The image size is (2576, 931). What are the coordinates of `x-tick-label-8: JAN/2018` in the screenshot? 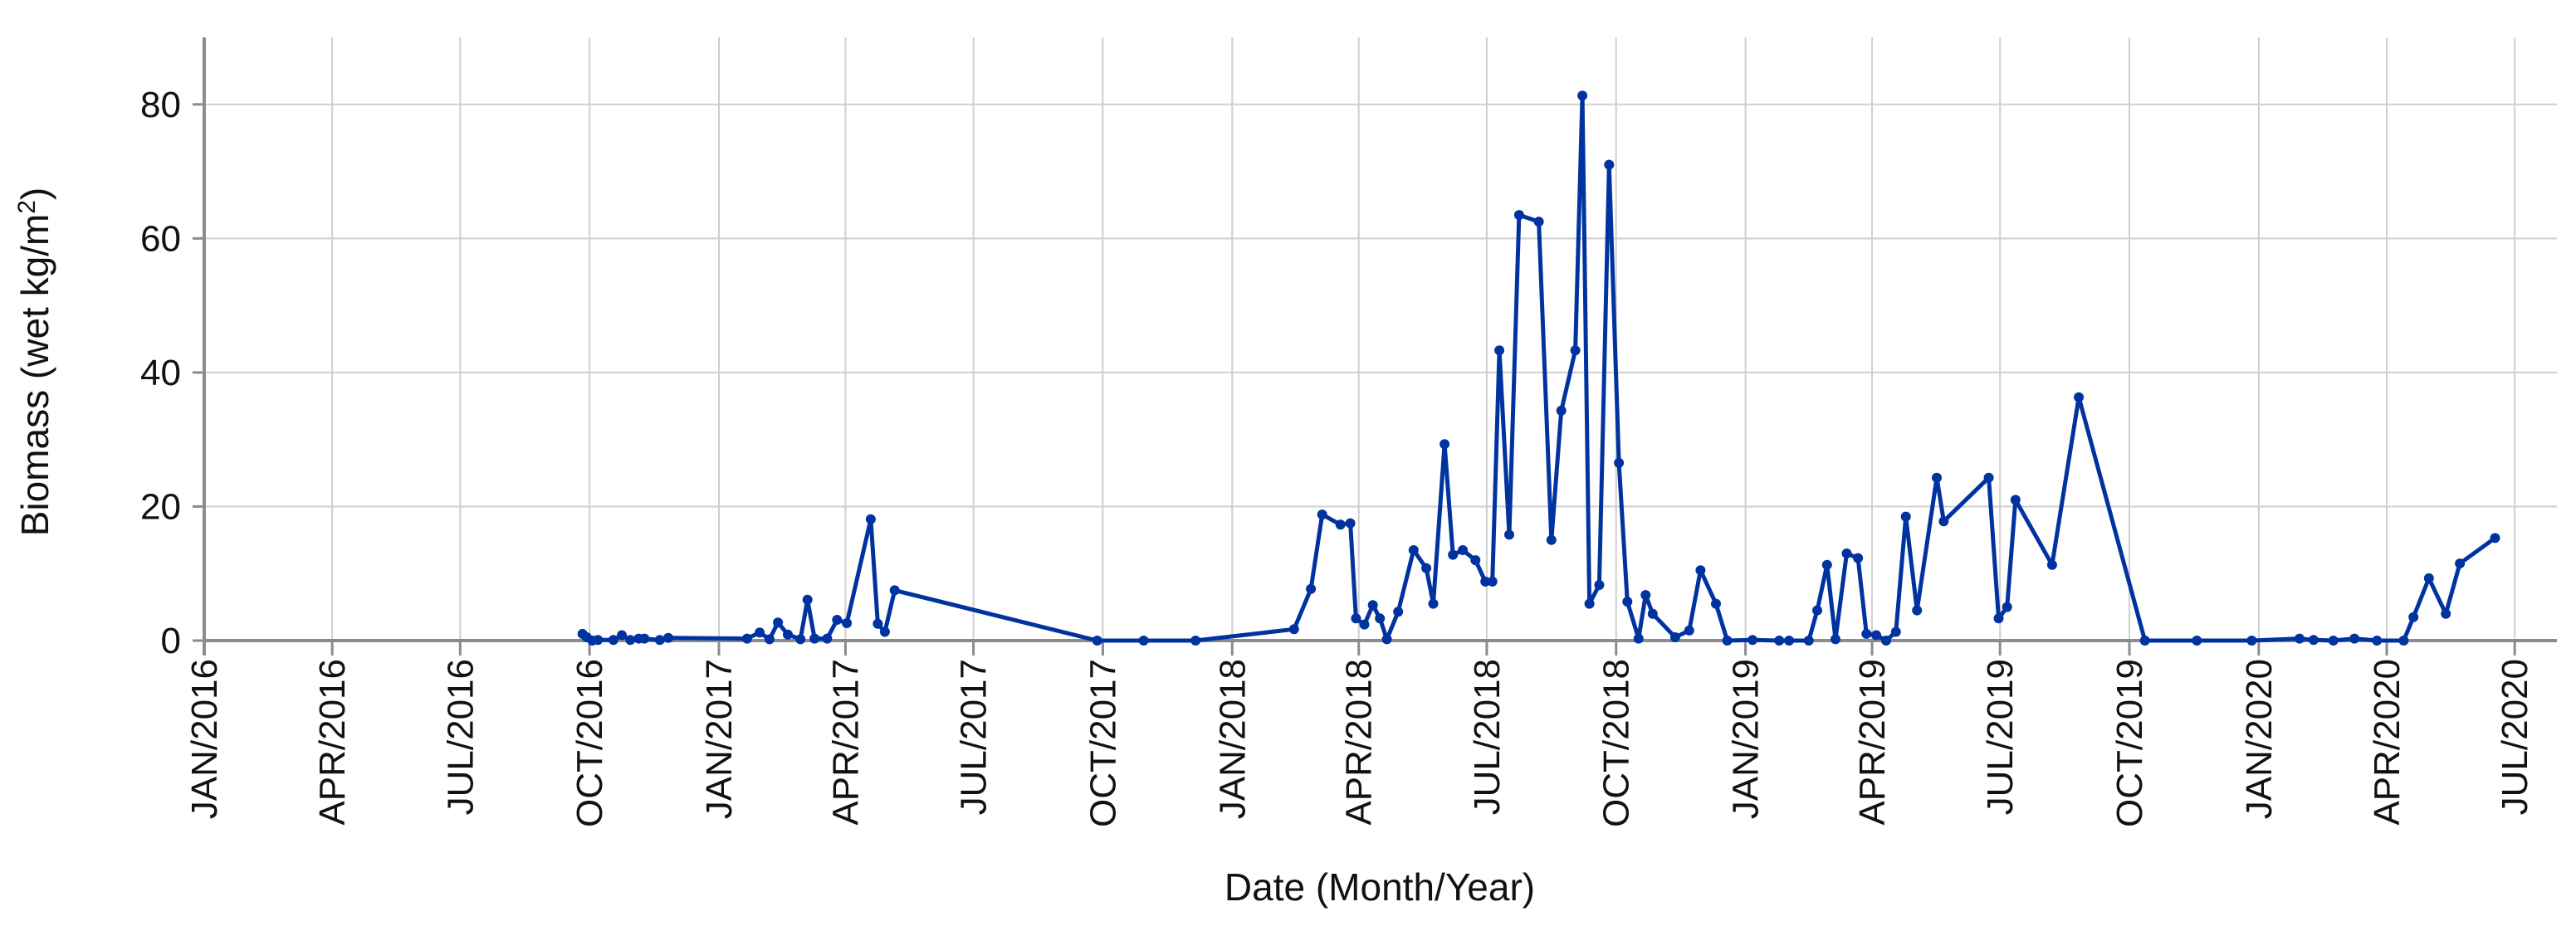 It's located at (1232, 739).